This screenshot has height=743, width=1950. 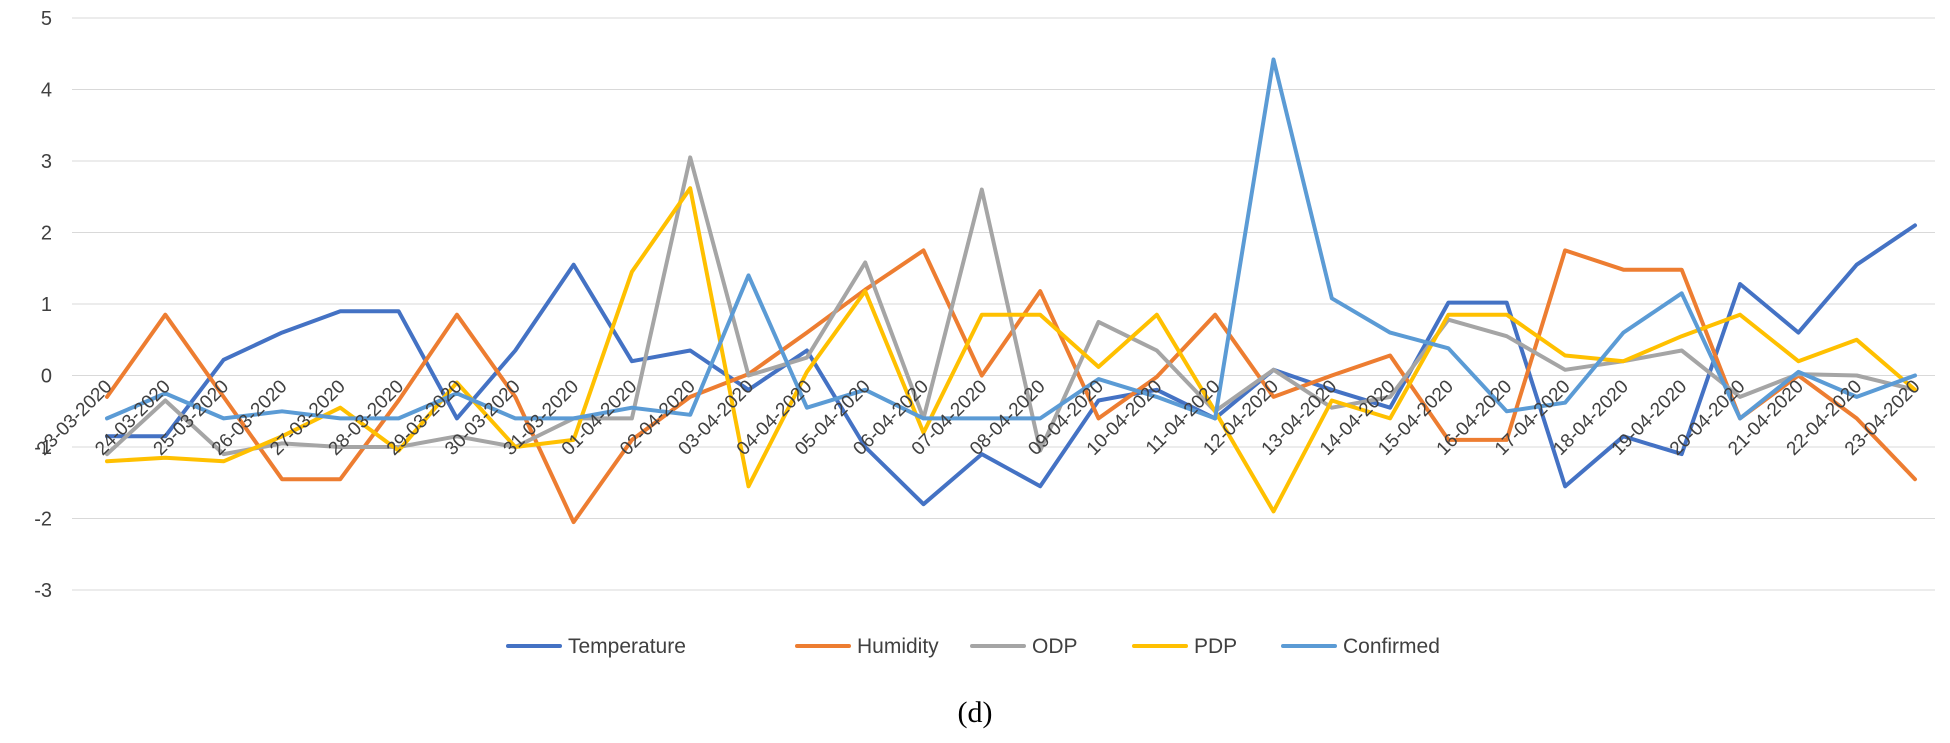 What do you see at coordinates (975, 712) in the screenshot?
I see `figure-caption: (d)` at bounding box center [975, 712].